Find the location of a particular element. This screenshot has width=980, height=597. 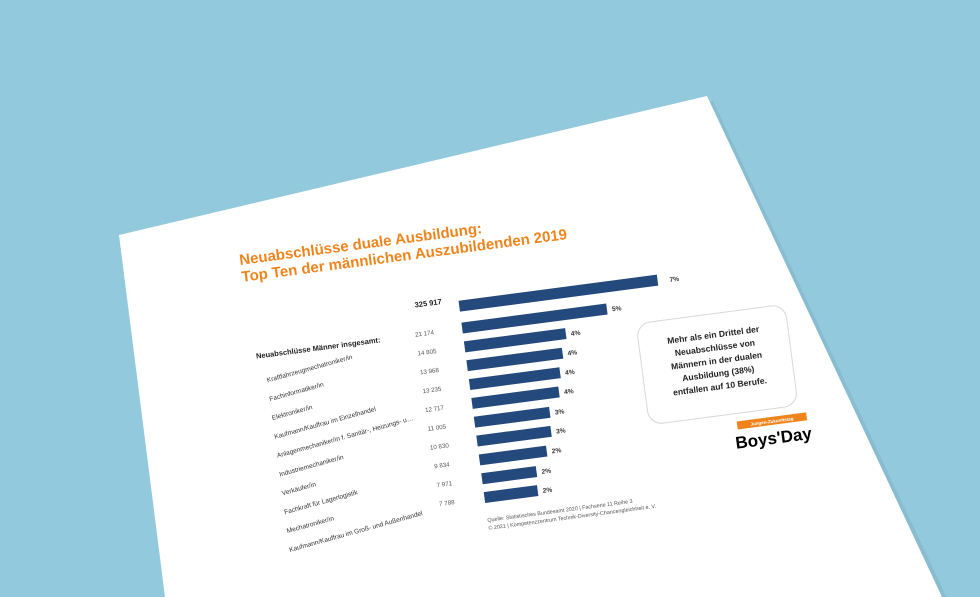

bar-count-2: 14 805 is located at coordinates (427, 352).